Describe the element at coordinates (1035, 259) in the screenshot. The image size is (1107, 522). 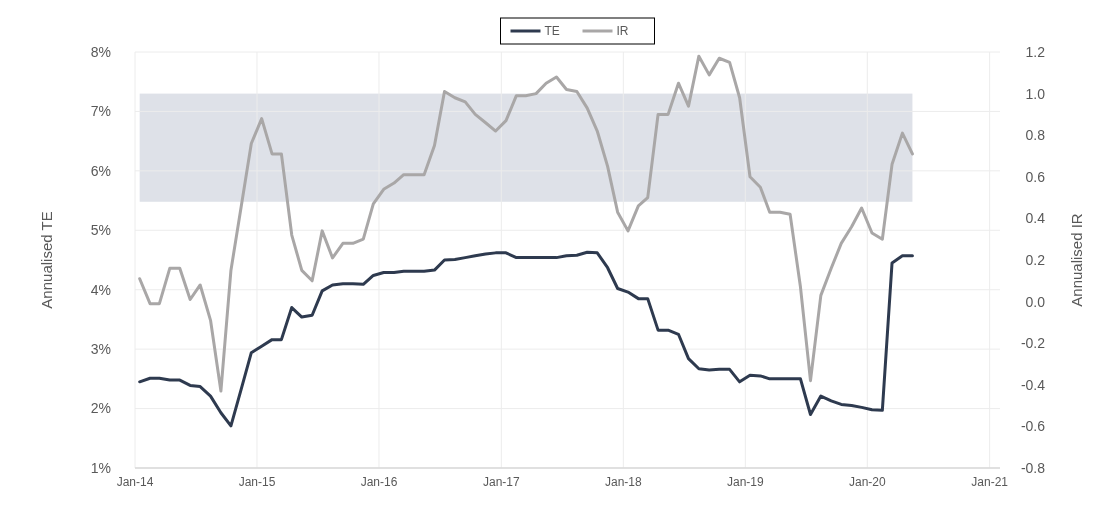
I see `y2-tick-label: 0.2` at that location.